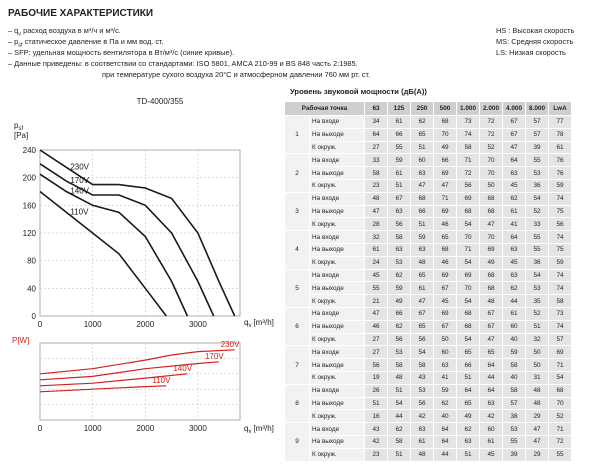 This screenshot has height=466, width=600. Describe the element at coordinates (537, 454) in the screenshot. I see `value-cell: 29` at that location.